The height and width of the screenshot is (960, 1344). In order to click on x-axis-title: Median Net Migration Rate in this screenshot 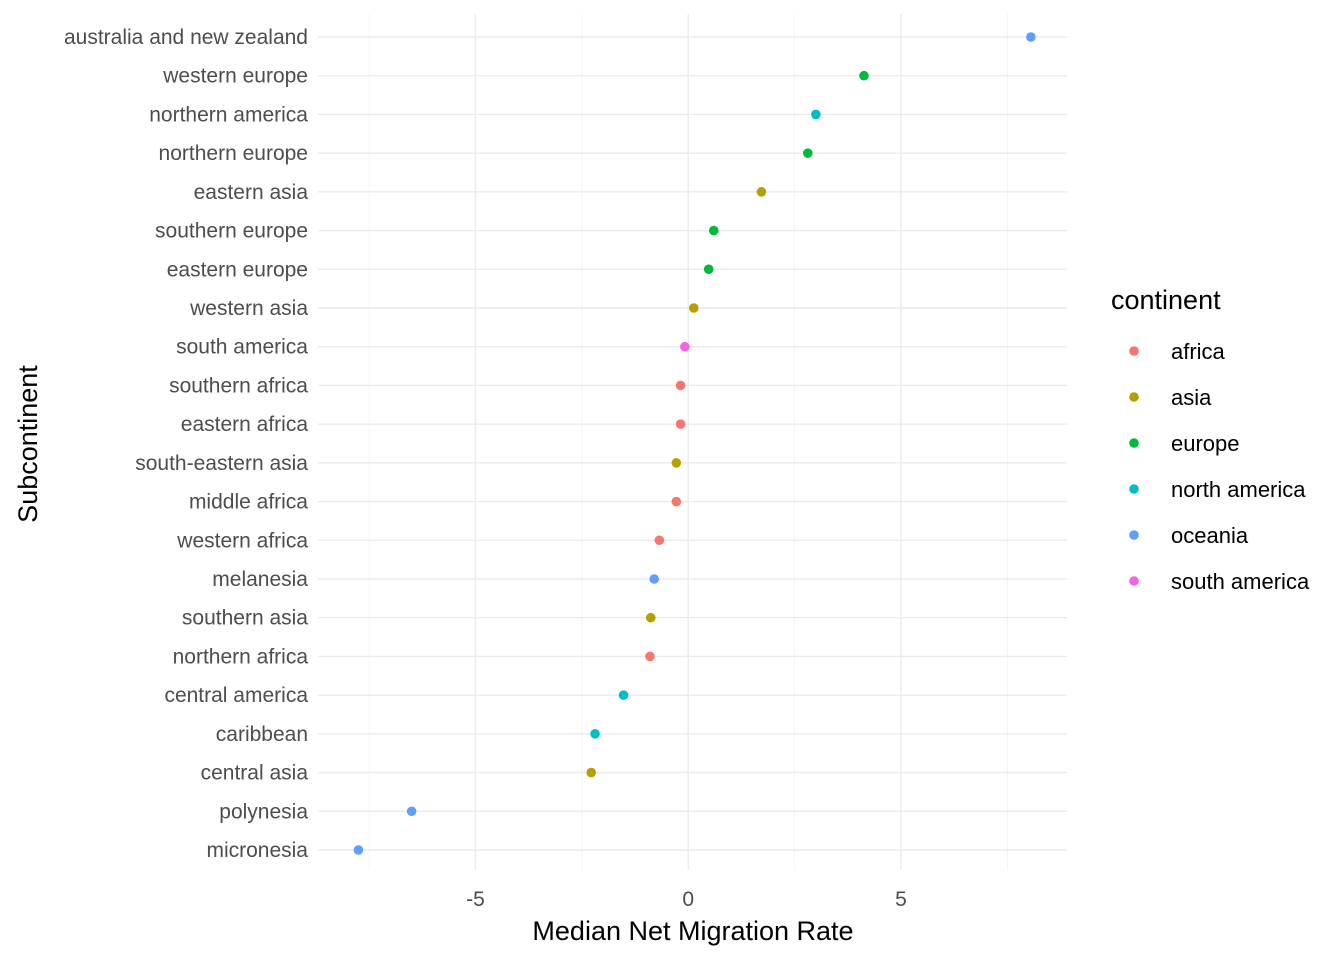, I will do `click(692, 931)`.